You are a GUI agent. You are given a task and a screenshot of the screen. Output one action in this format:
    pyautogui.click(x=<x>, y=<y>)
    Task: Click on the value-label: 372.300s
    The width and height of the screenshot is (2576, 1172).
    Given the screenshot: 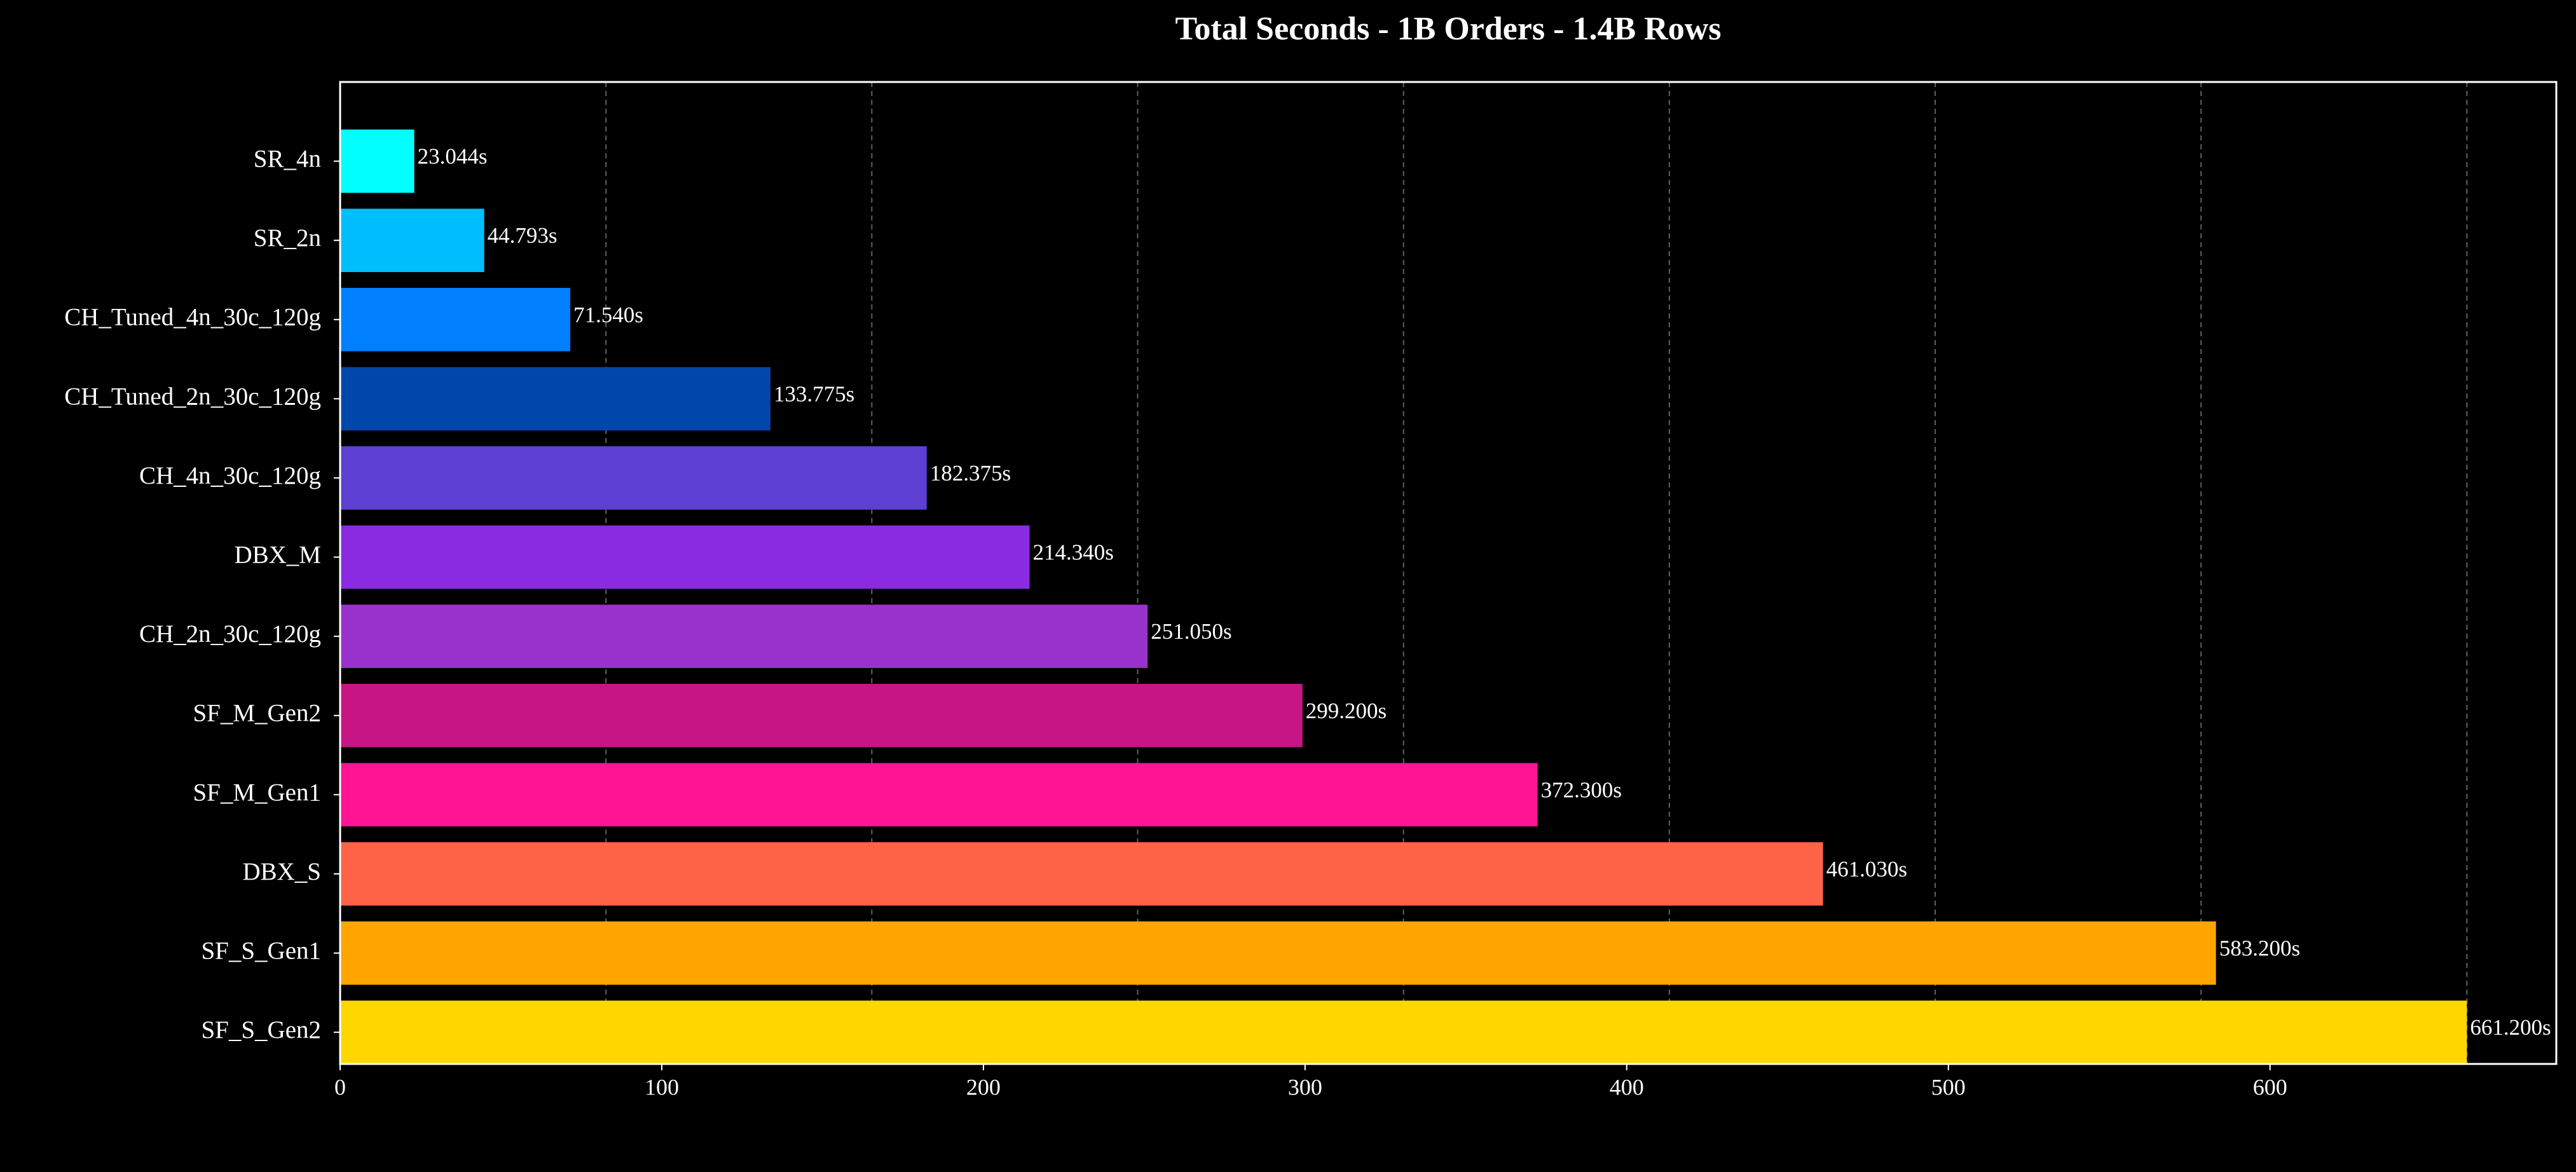 What is the action you would take?
    pyautogui.click(x=1581, y=790)
    